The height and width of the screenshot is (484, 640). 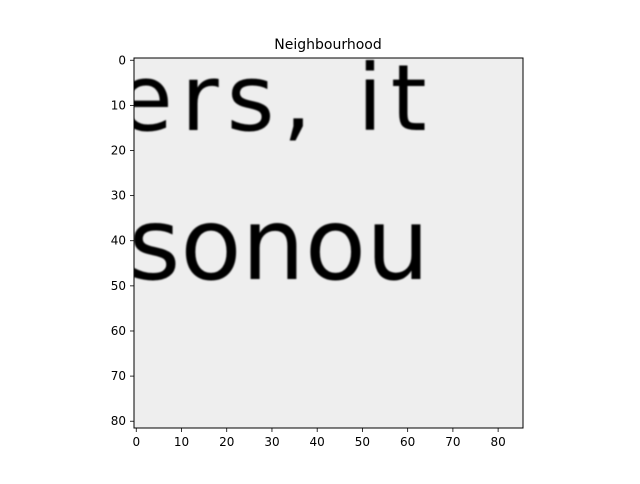 I want to click on y-tick-label: 30, so click(x=118, y=196).